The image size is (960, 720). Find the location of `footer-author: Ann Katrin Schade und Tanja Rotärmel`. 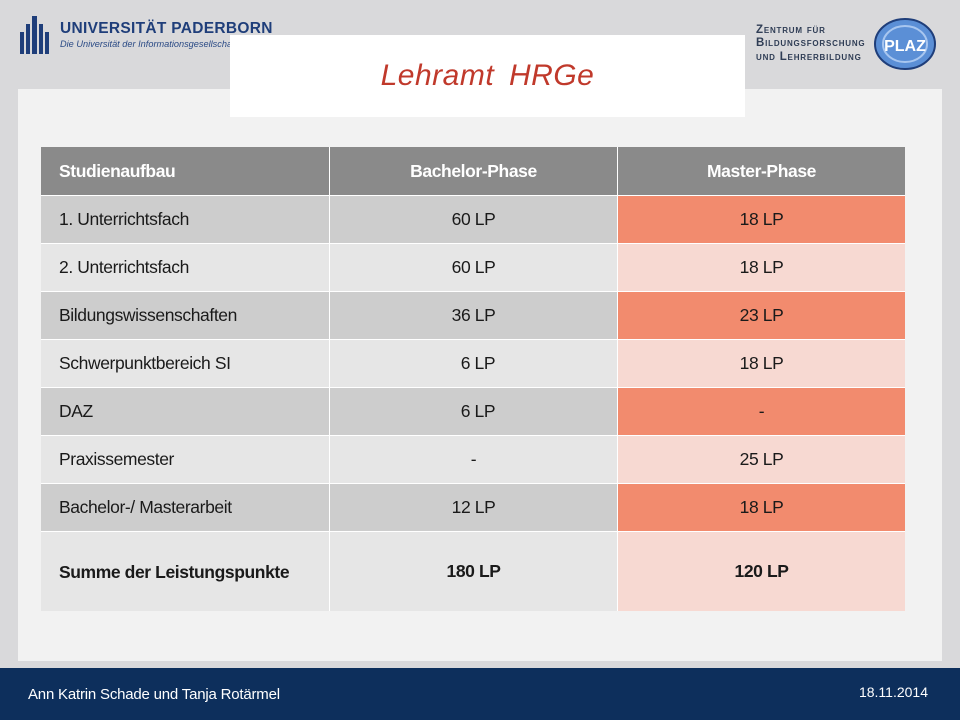

footer-author: Ann Katrin Schade und Tanja Rotärmel is located at coordinates (154, 694).